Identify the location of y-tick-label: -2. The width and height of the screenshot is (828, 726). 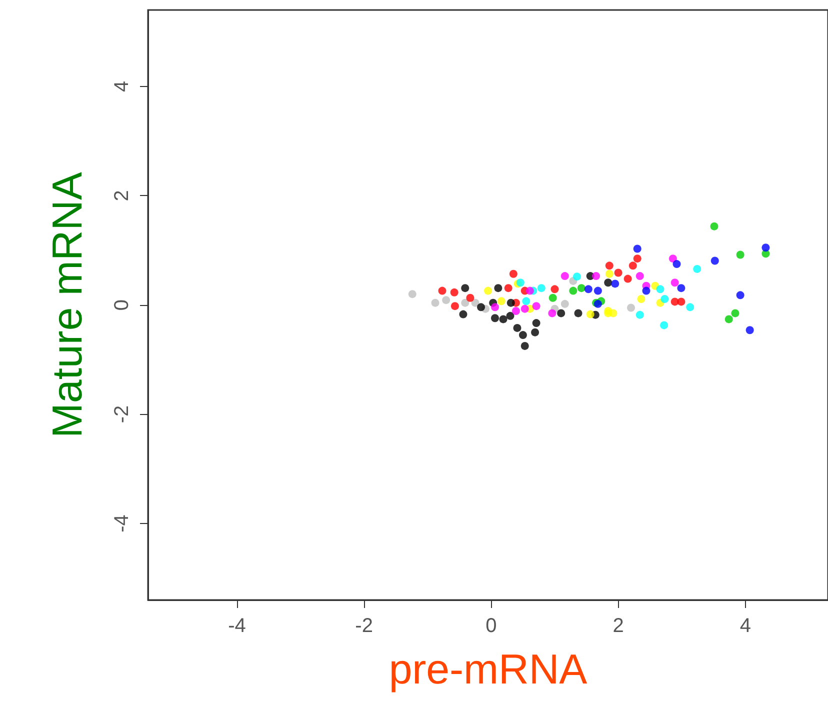
(122, 414).